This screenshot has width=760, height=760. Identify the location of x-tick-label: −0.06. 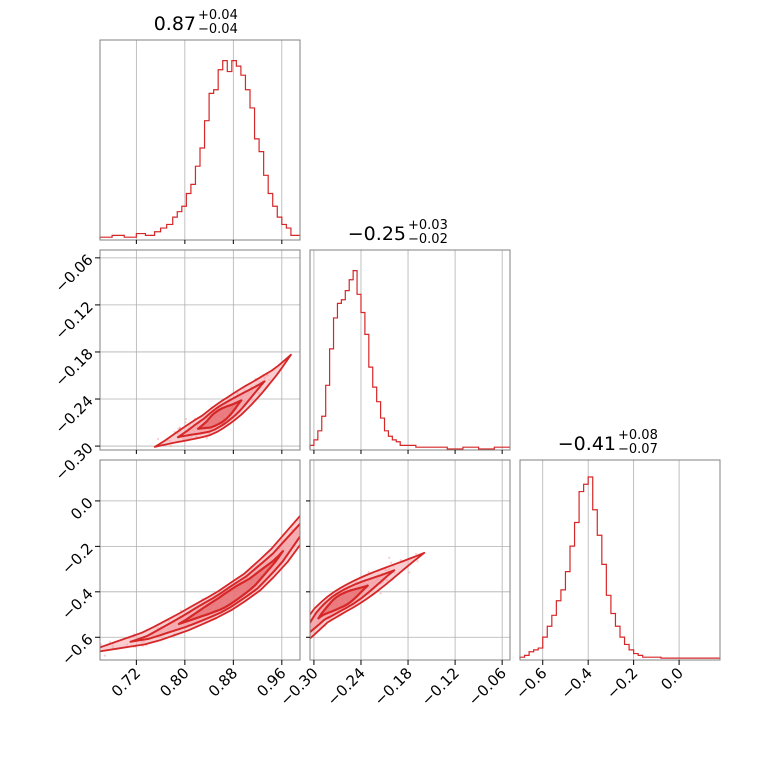
(487, 686).